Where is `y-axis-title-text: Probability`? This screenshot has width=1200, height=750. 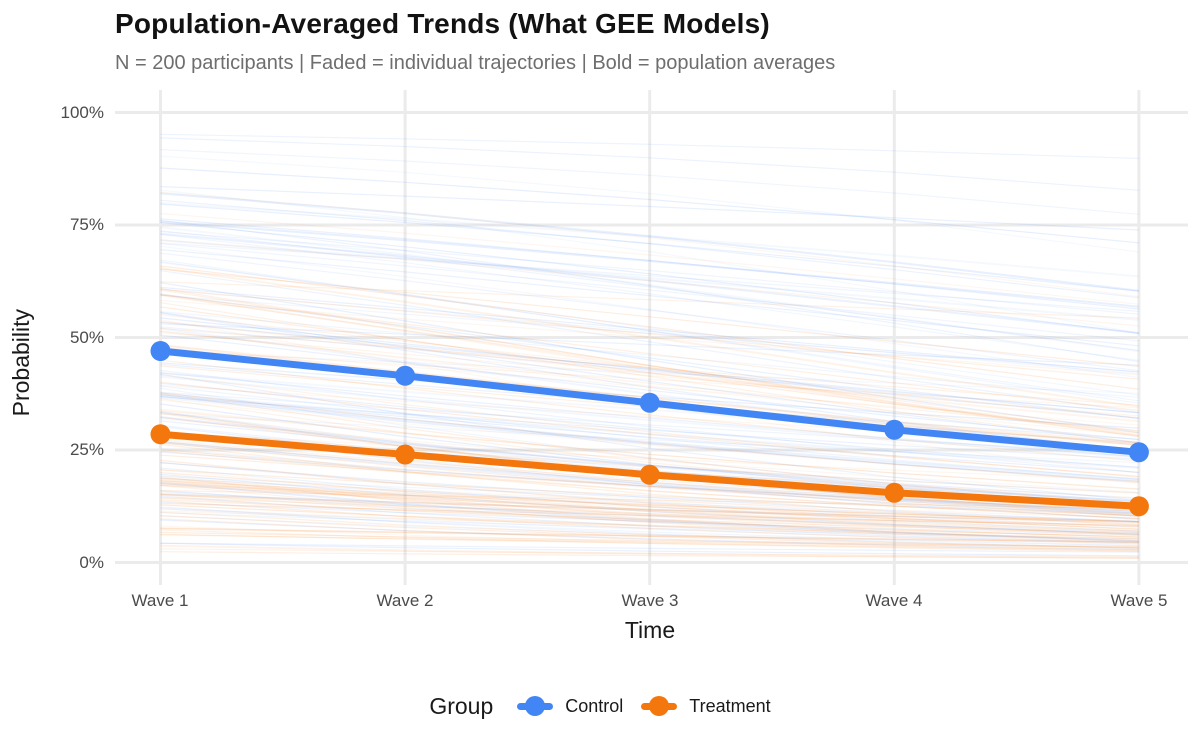
y-axis-title-text: Probability is located at coordinates (20, 363).